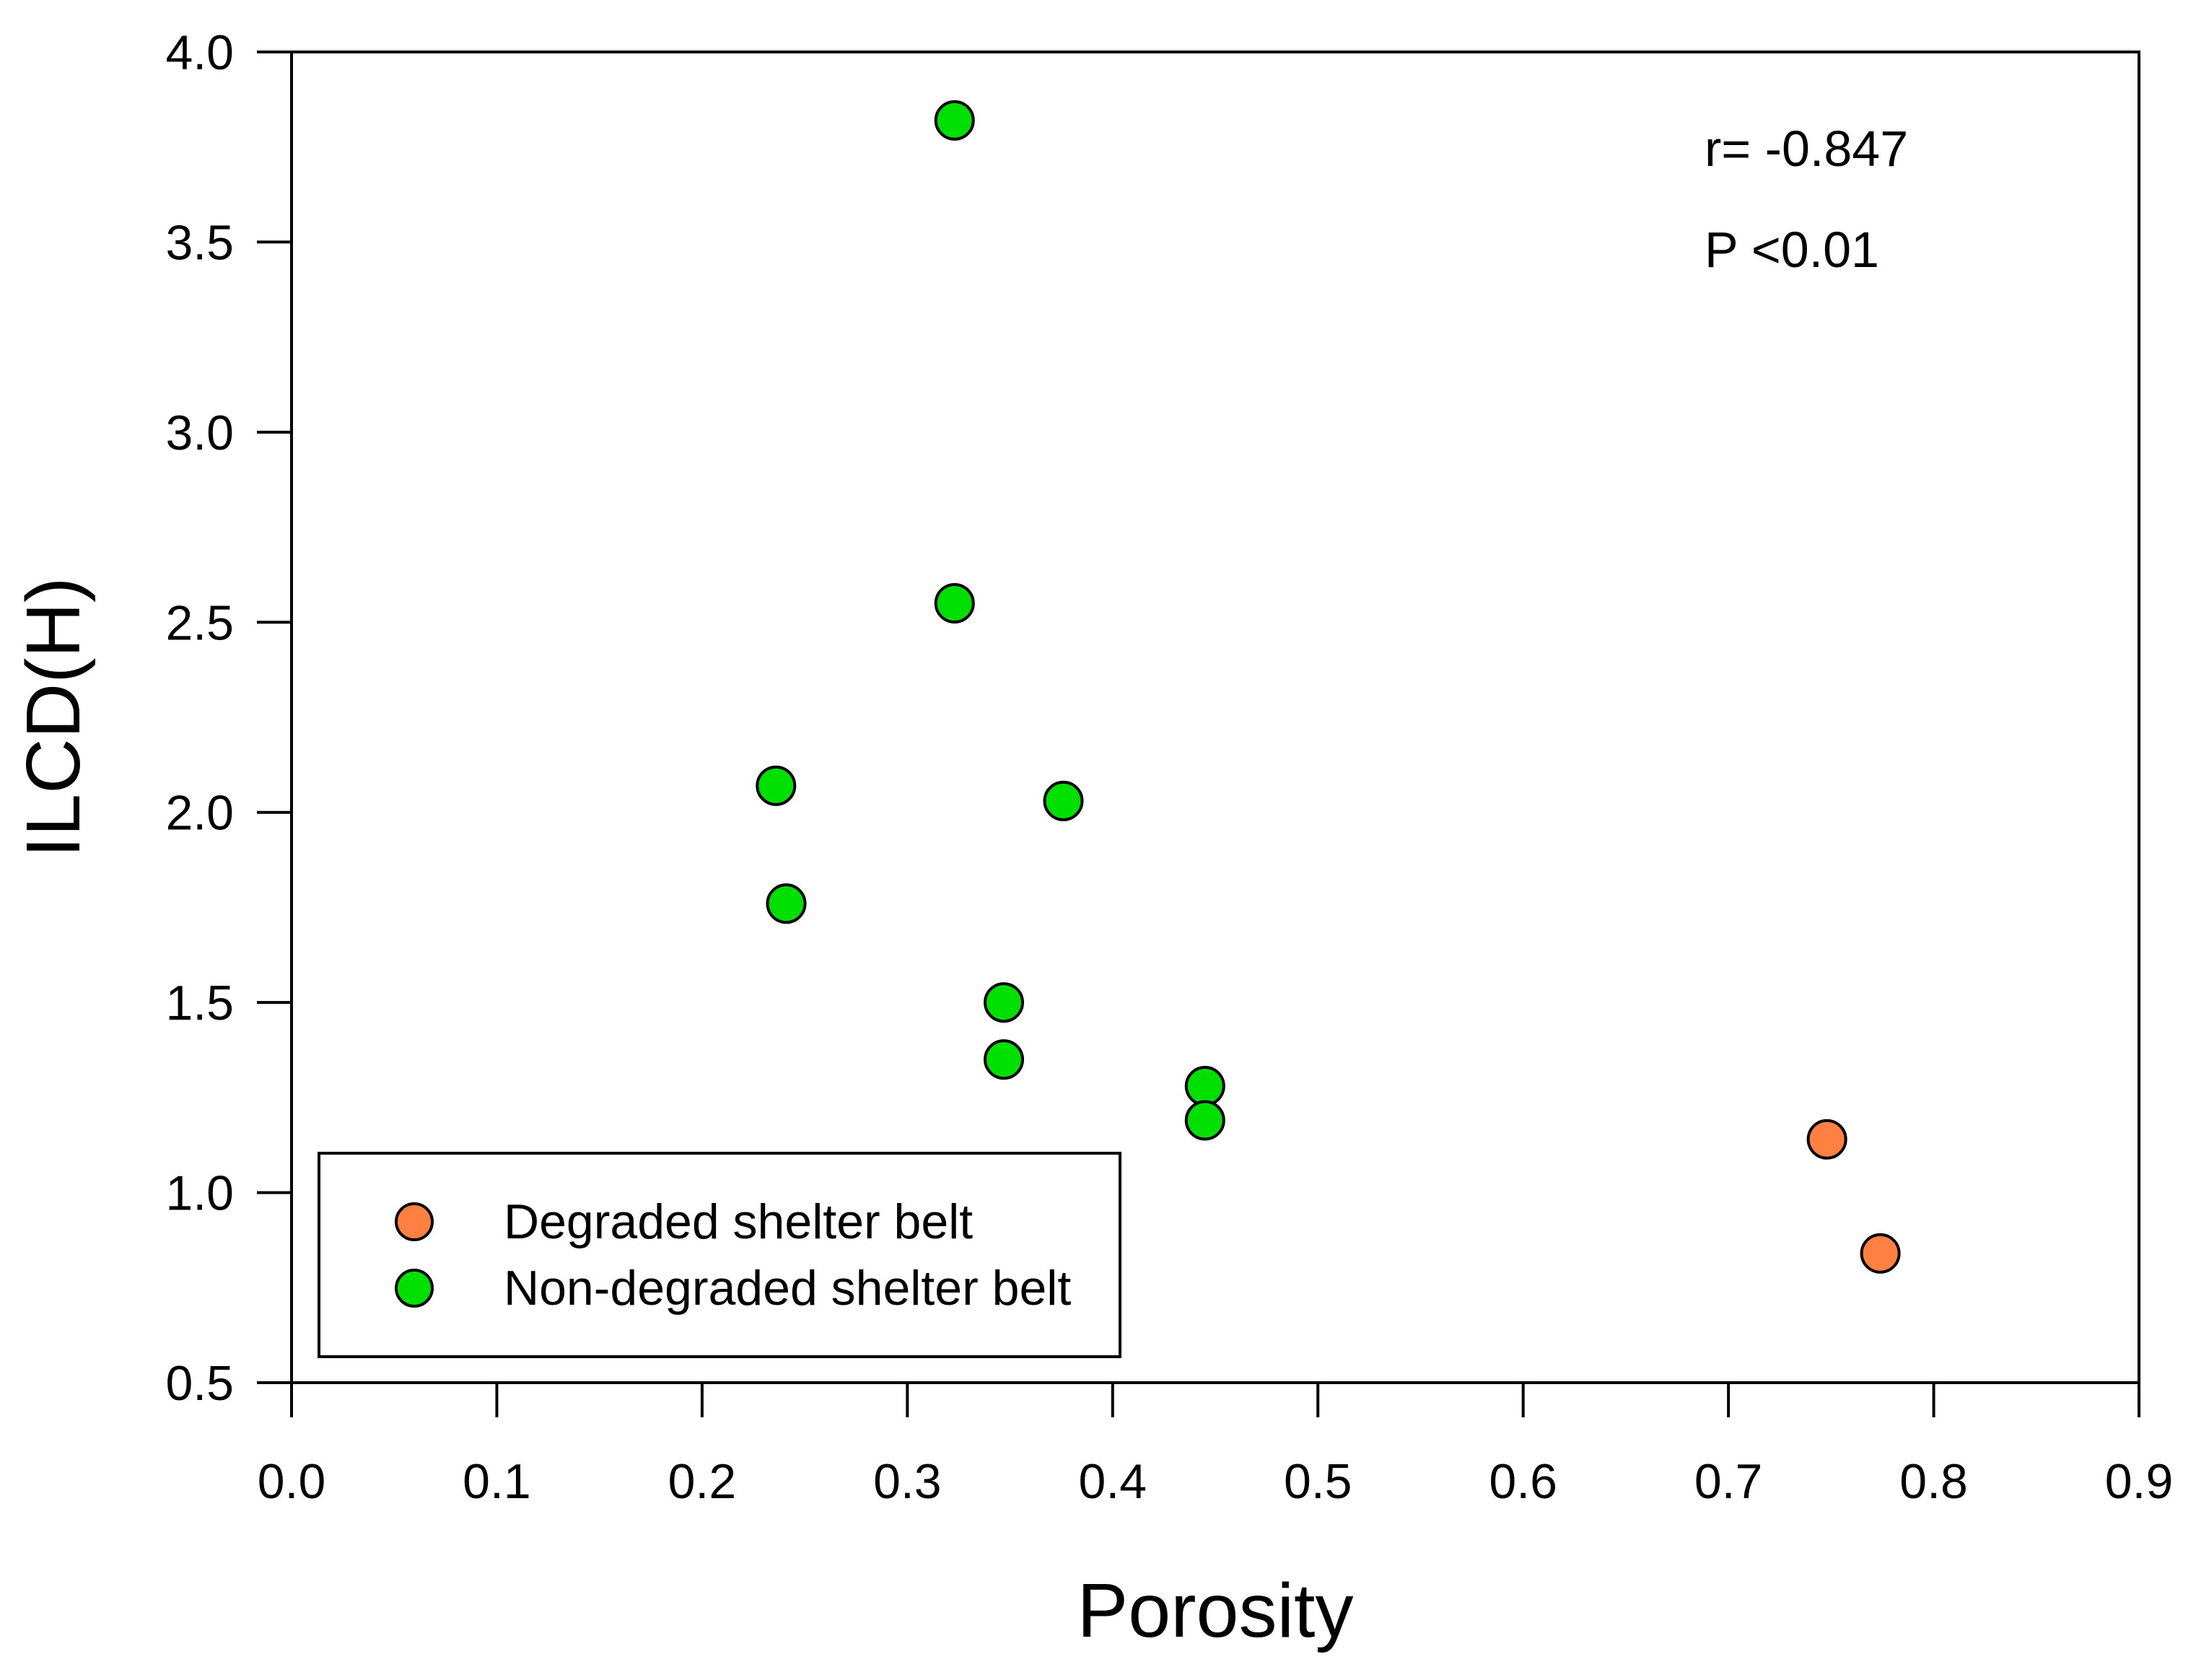 This screenshot has width=2196, height=1680. What do you see at coordinates (54, 717) in the screenshot?
I see `y-axis-title: ILCD(H)` at bounding box center [54, 717].